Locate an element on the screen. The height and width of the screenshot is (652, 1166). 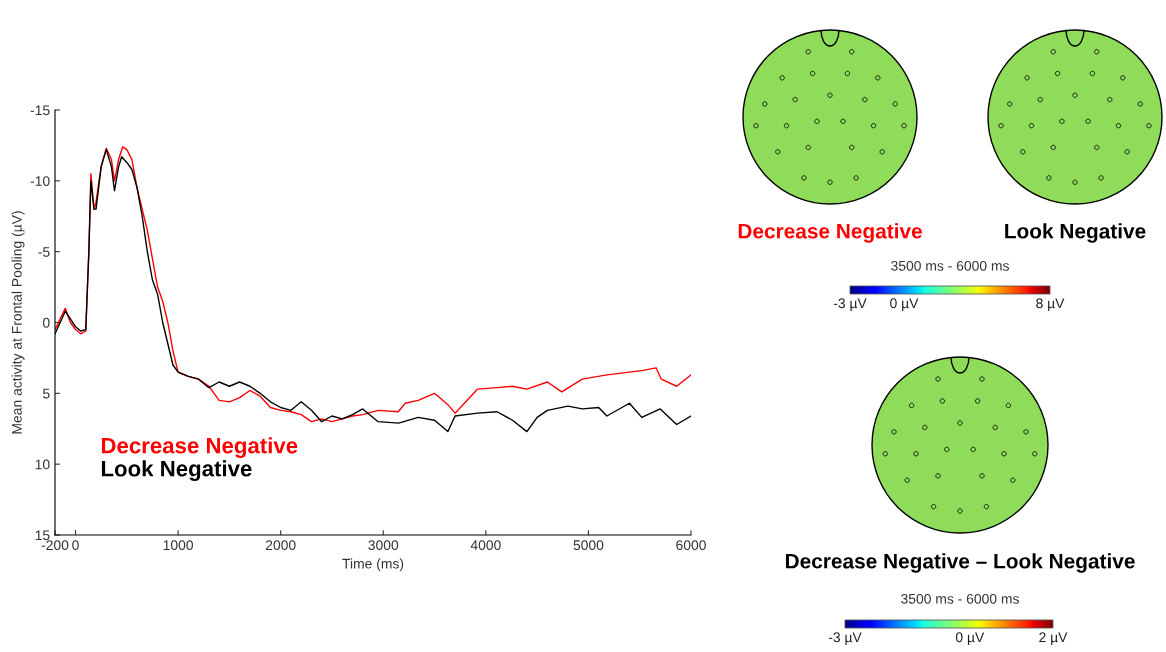
y-tick-label: 0 is located at coordinates (46, 322).